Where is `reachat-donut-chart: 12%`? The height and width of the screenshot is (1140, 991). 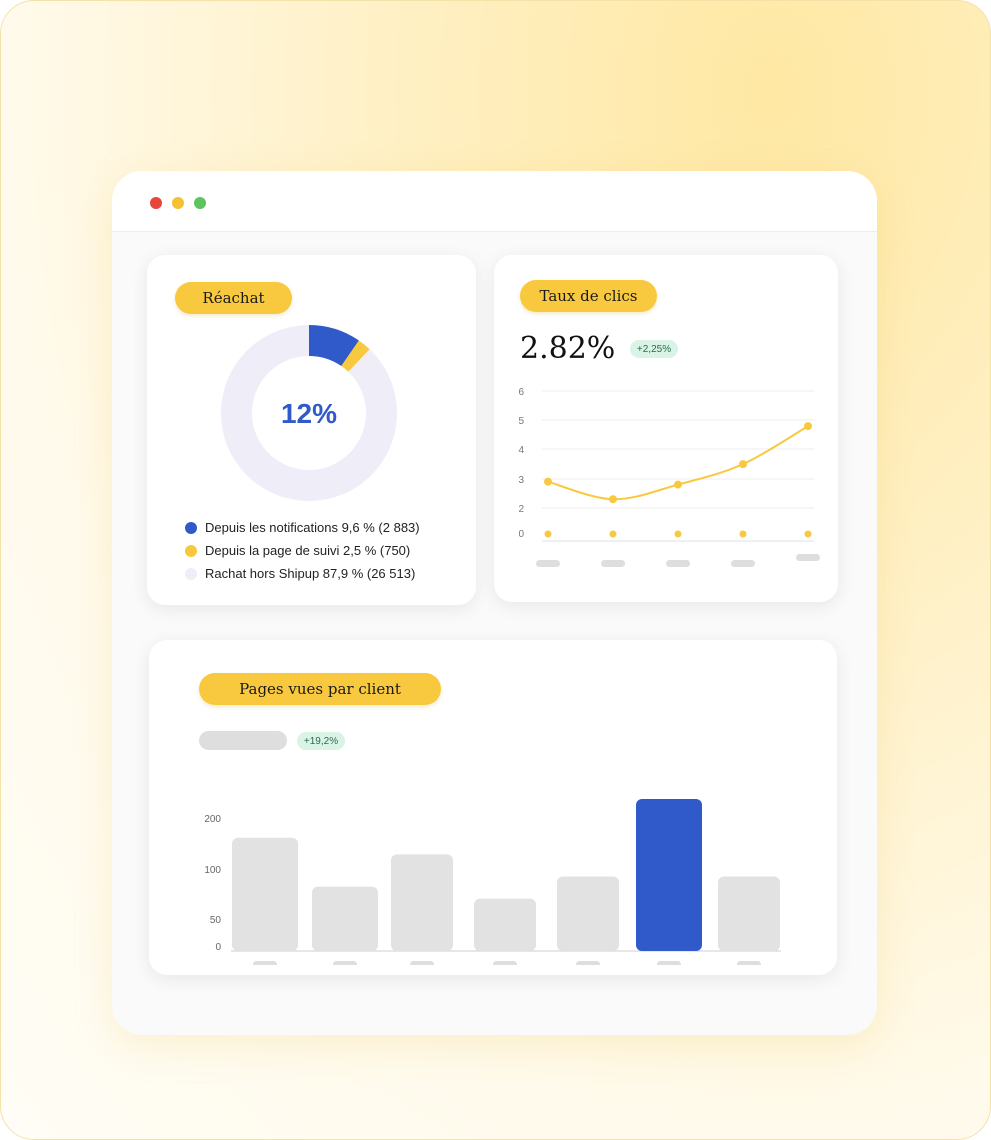
reachat-donut-chart: 12% is located at coordinates (309, 413).